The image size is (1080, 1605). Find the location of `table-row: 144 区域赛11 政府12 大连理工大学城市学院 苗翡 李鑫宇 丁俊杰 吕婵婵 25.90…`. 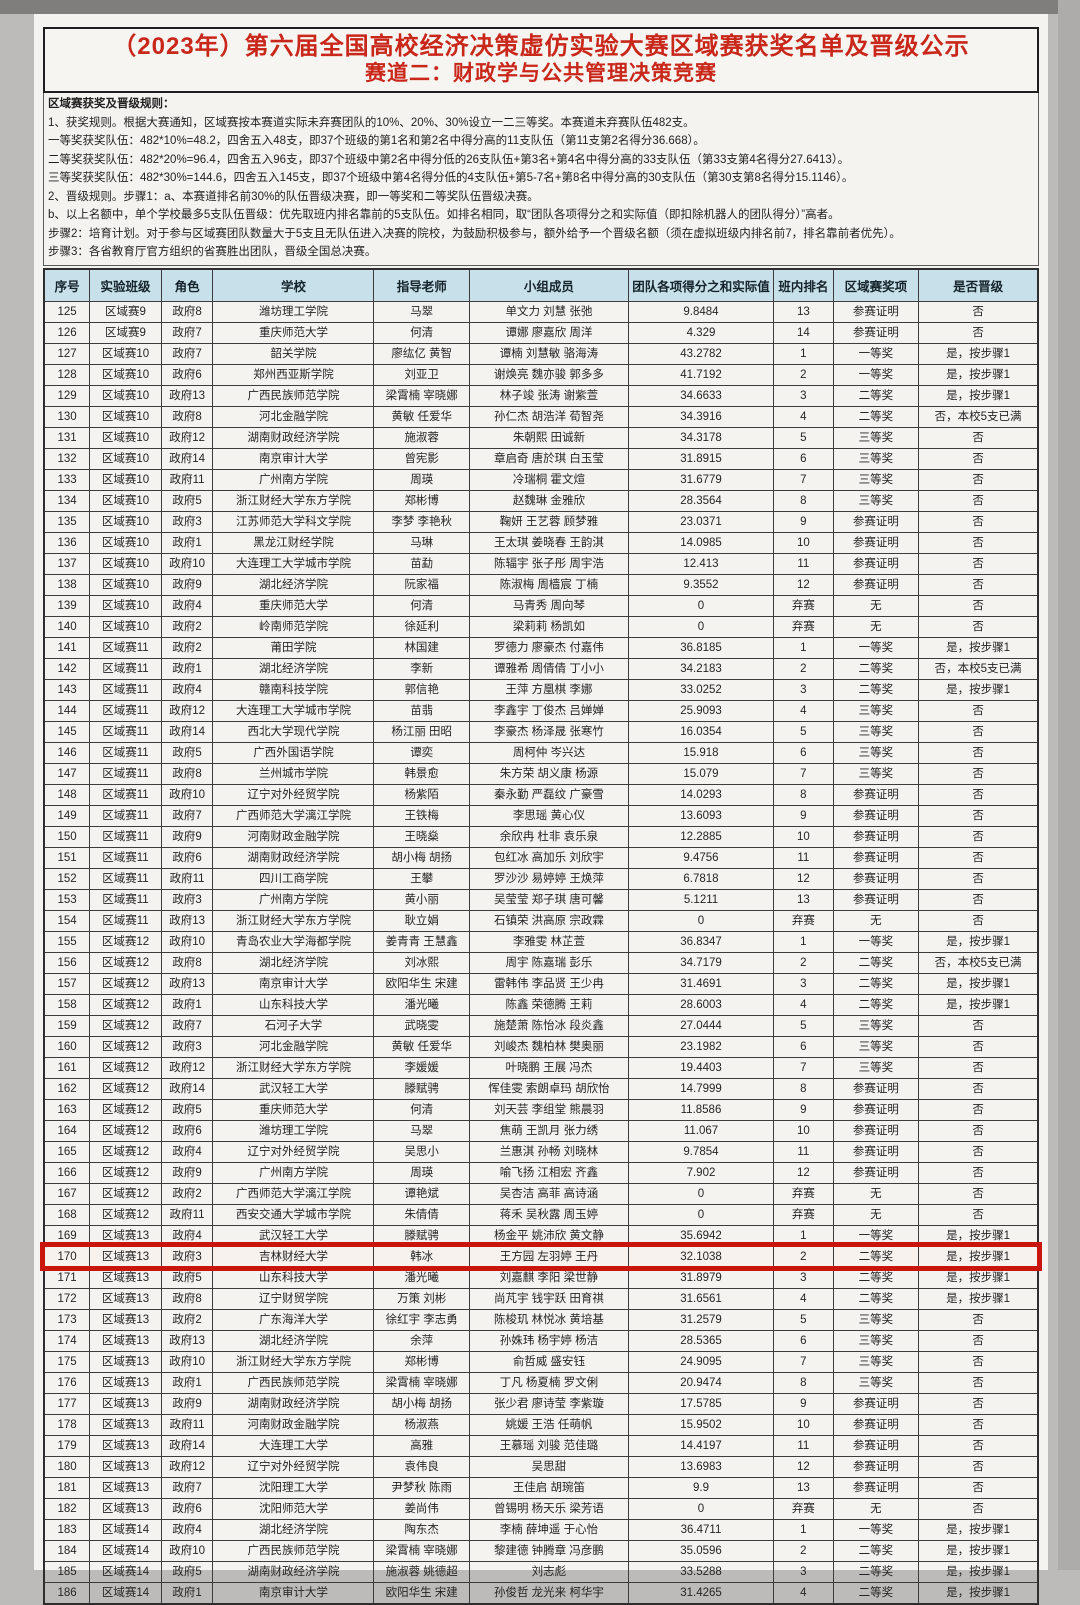

table-row: 144 区域赛11 政府12 大连理工大学城市学院 苗翡 李鑫宇 丁俊杰 吕婵婵 25.90… is located at coordinates (541, 710).